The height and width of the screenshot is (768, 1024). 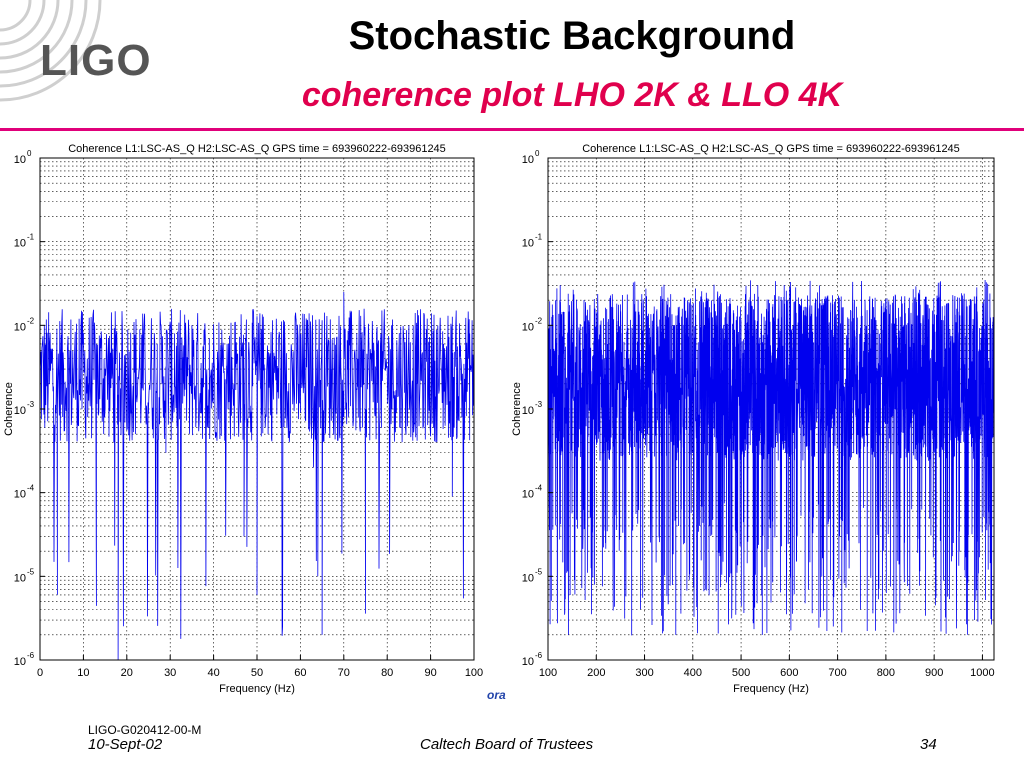 I want to click on footer-center: Caltech Board of Trustees, so click(x=507, y=744).